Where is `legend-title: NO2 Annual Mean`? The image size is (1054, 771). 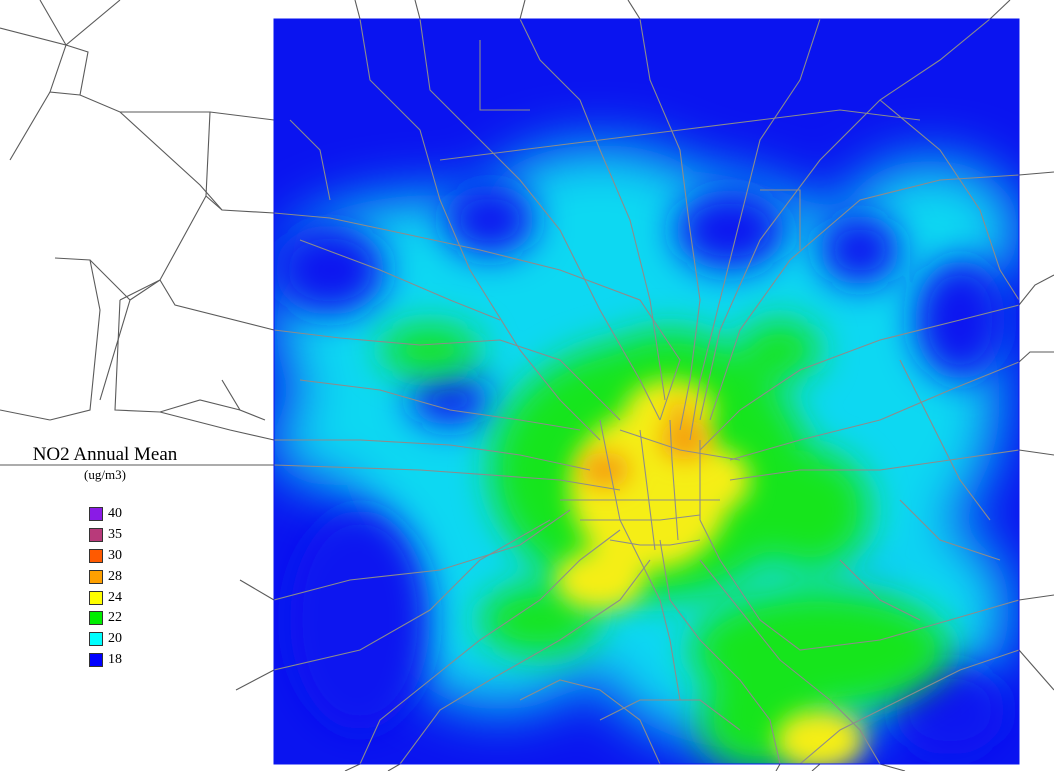
legend-title: NO2 Annual Mean is located at coordinates (105, 454).